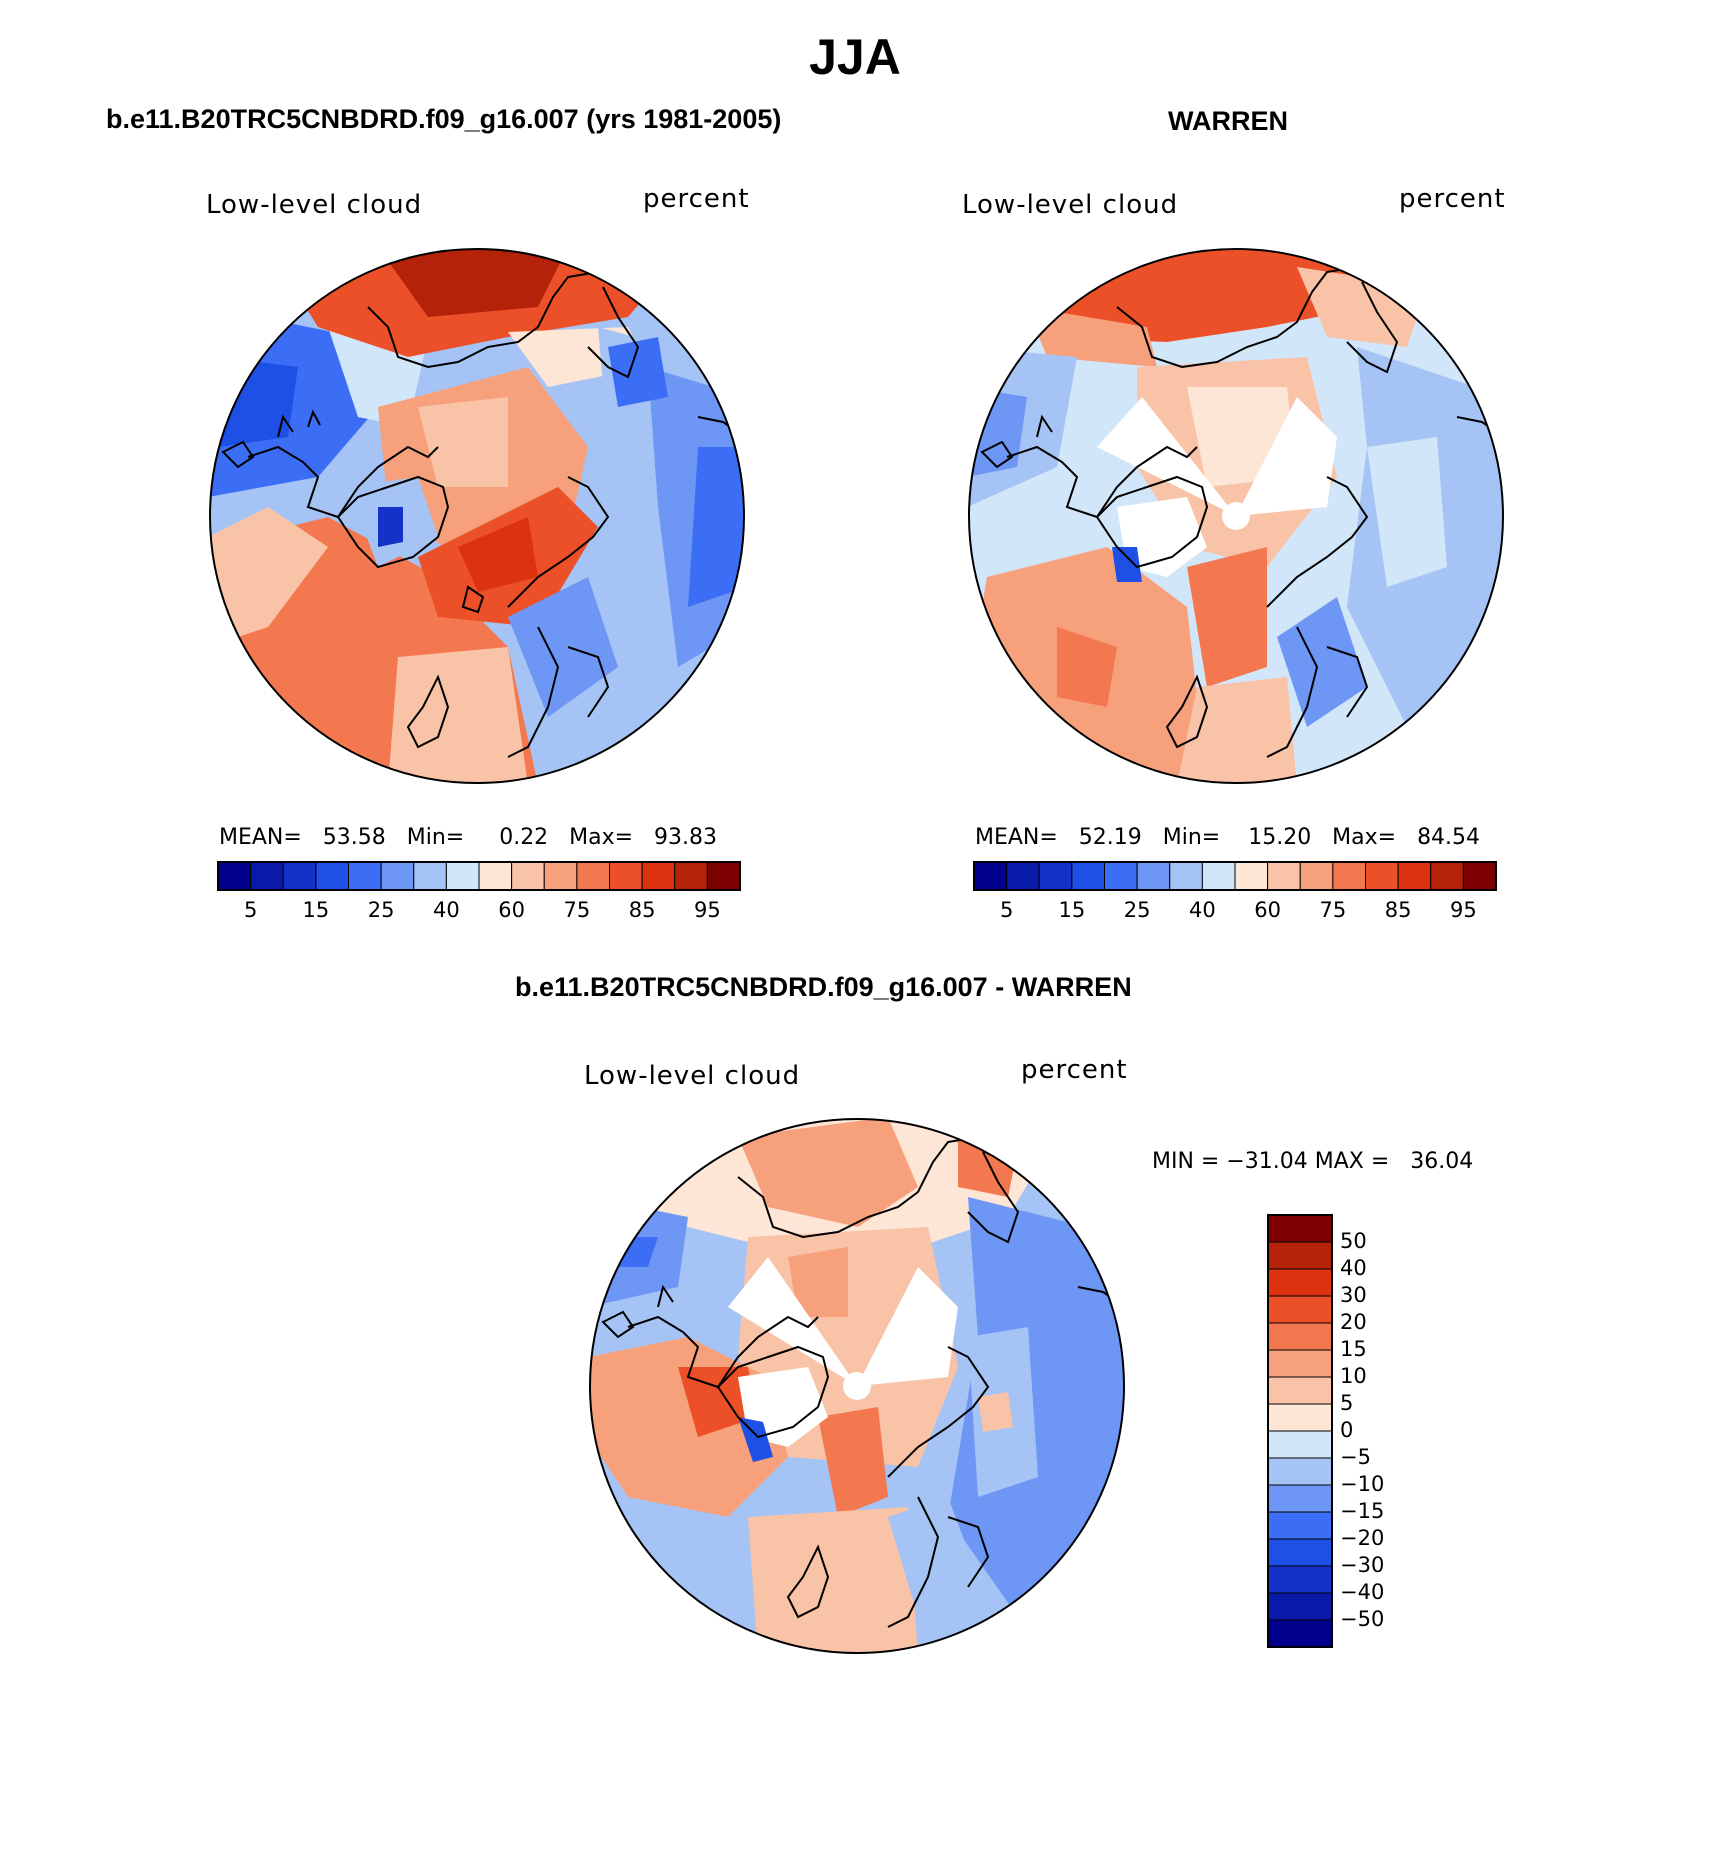  I want to click on colorbar-tick-label: −20, so click(1362, 1538).